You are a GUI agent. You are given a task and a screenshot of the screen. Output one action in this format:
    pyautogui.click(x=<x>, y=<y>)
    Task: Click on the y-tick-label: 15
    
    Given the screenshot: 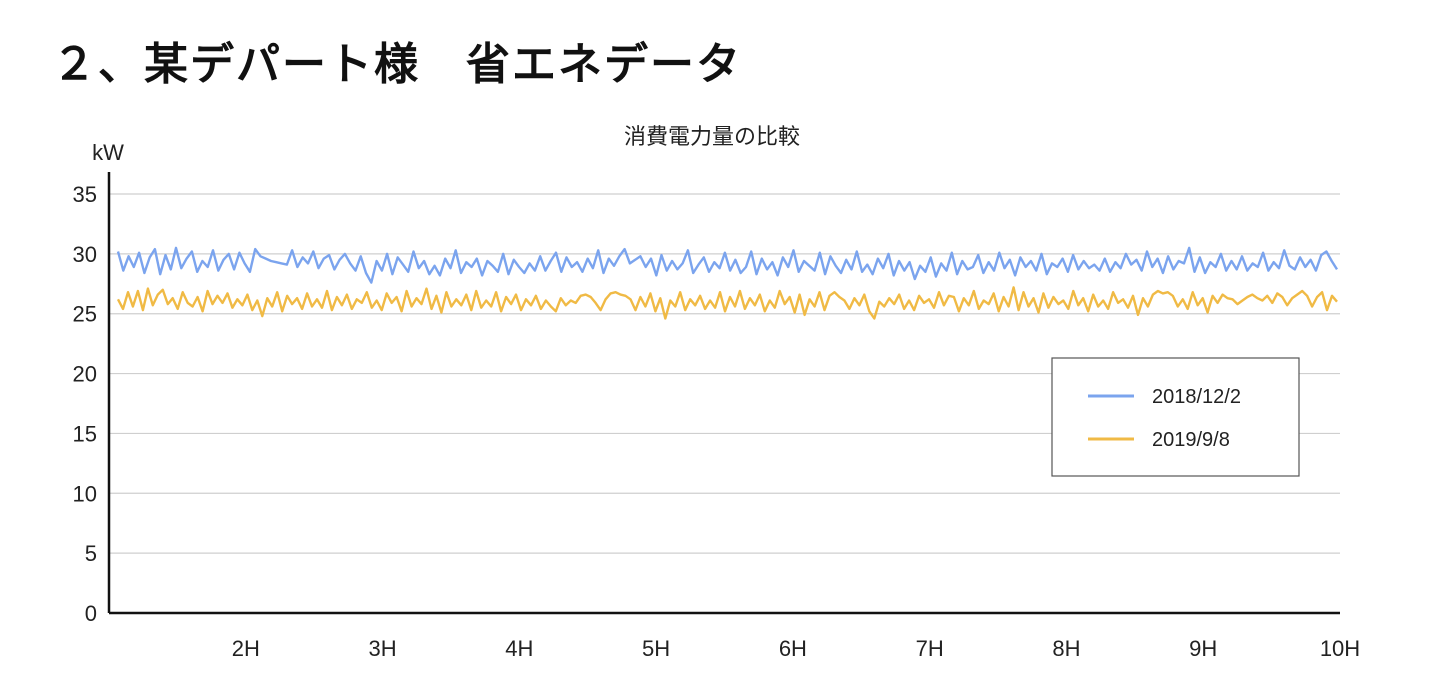 What is the action you would take?
    pyautogui.click(x=85, y=433)
    